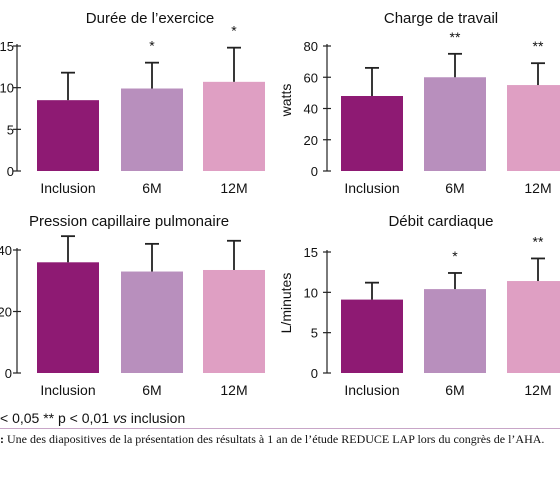  I want to click on y-tick-label: 60, so click(311, 77).